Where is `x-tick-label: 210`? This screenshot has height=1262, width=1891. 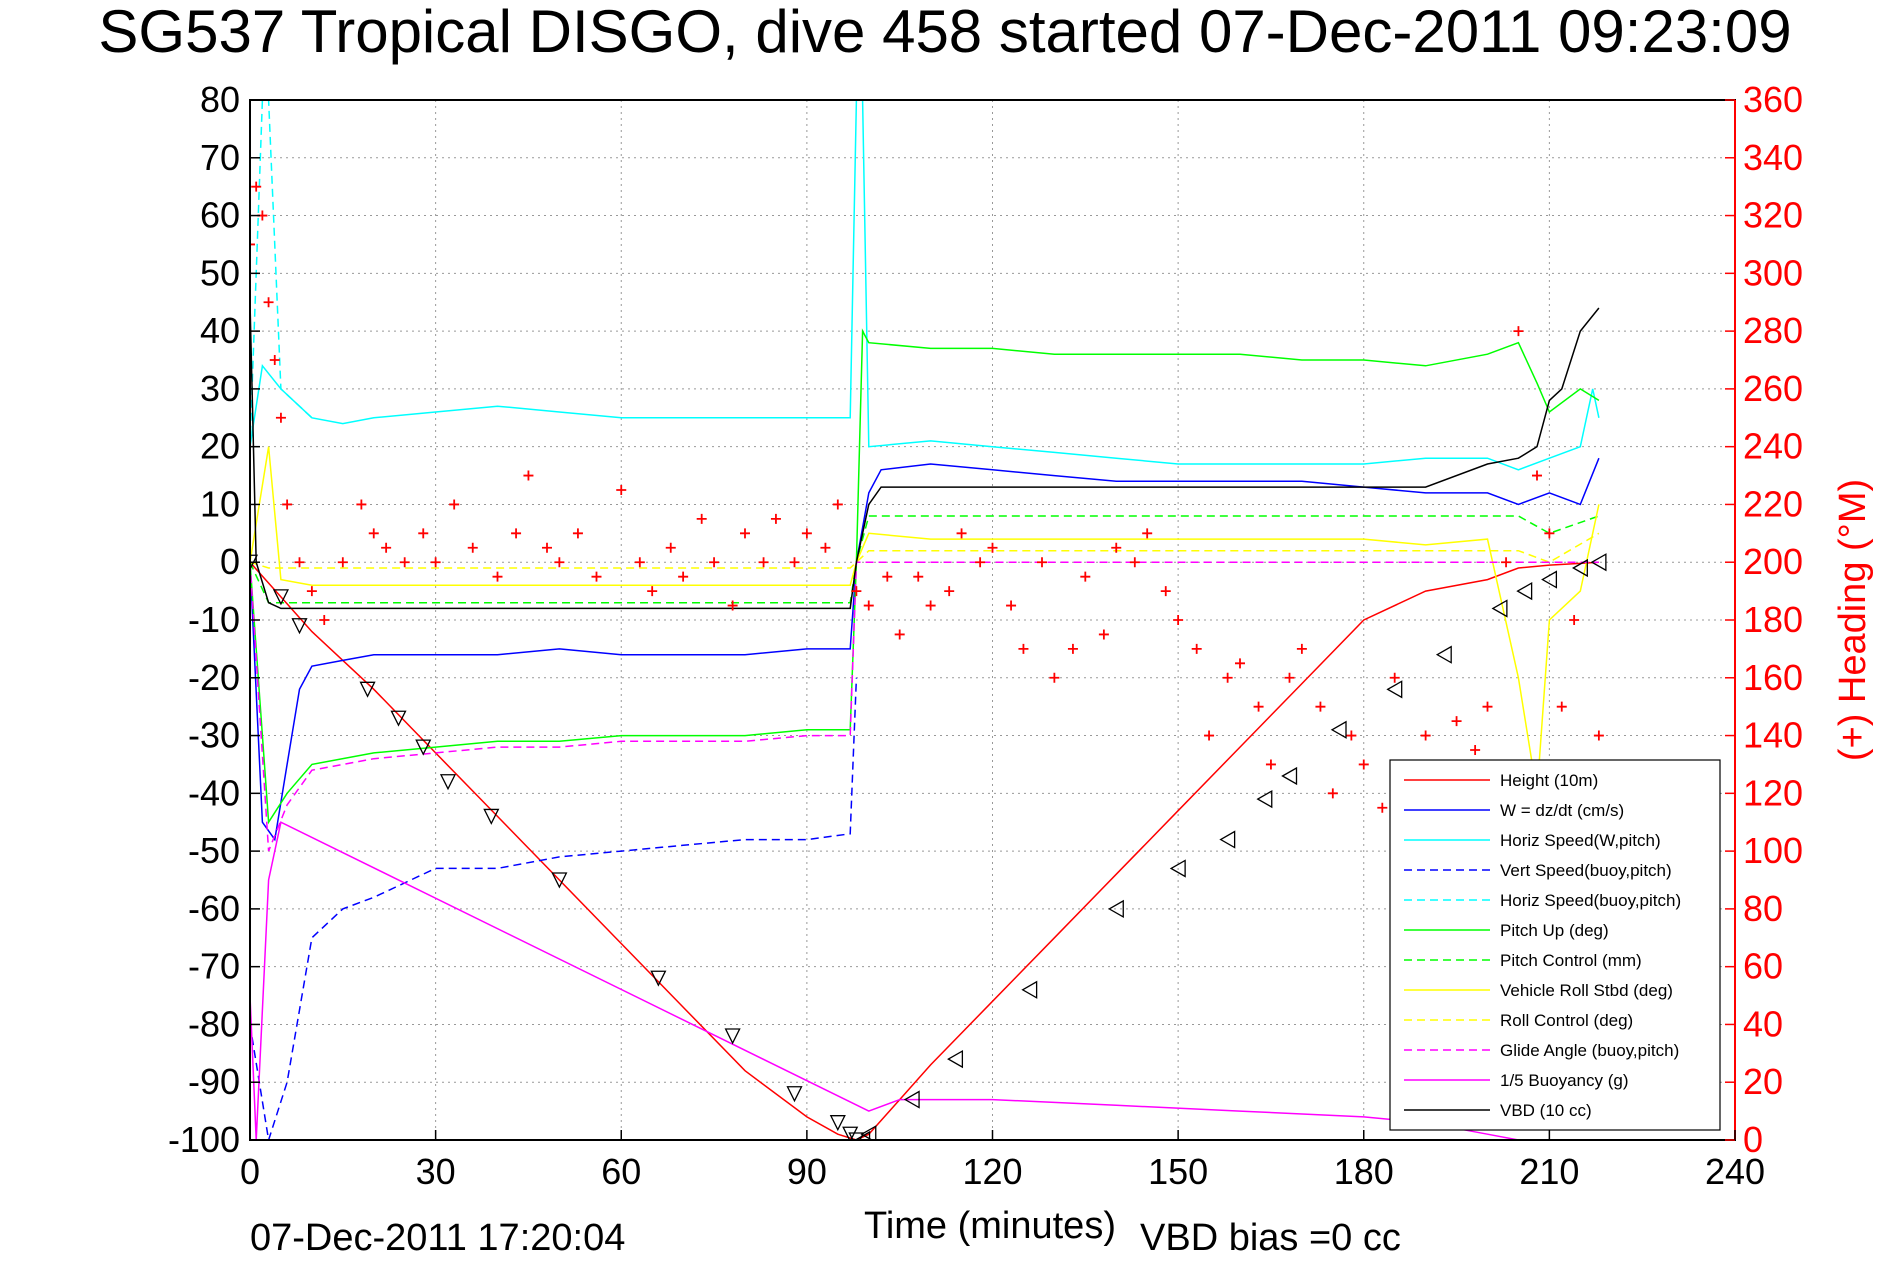
x-tick-label: 210 is located at coordinates (1549, 1171).